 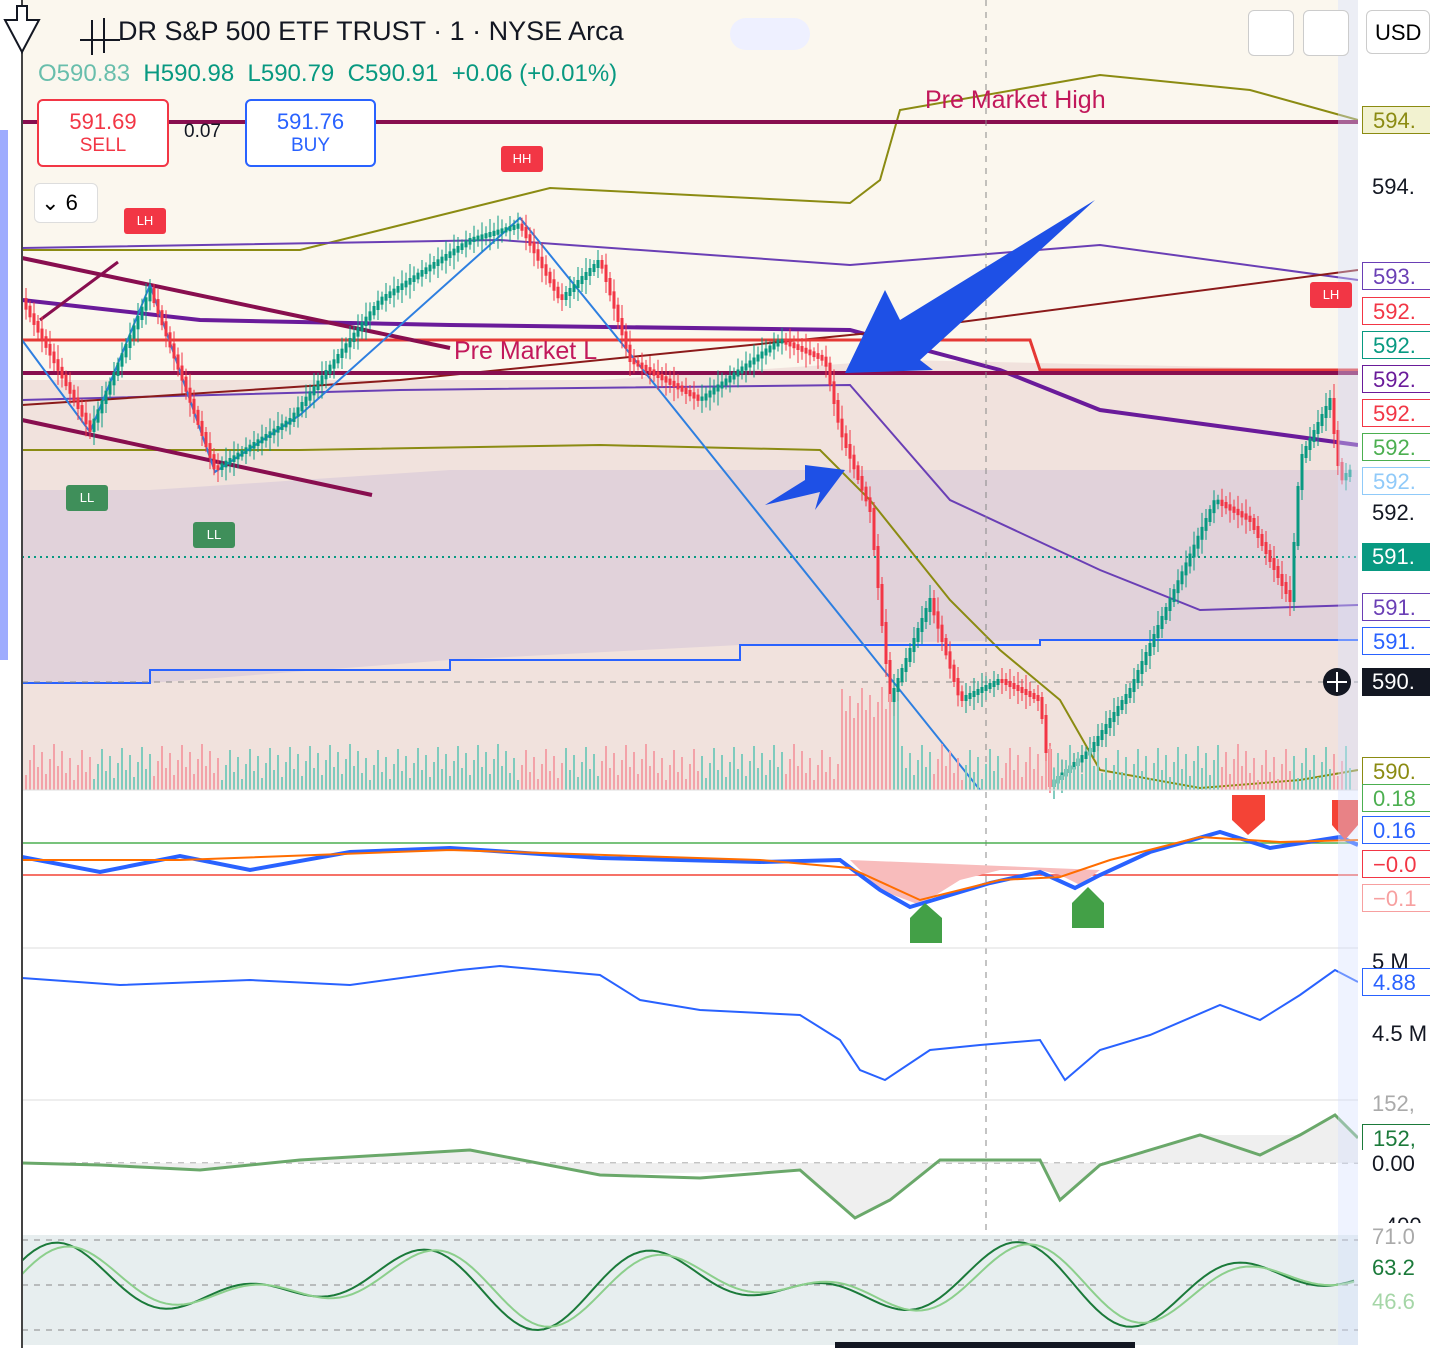 What do you see at coordinates (393, 73) in the screenshot?
I see `close: C590.91` at bounding box center [393, 73].